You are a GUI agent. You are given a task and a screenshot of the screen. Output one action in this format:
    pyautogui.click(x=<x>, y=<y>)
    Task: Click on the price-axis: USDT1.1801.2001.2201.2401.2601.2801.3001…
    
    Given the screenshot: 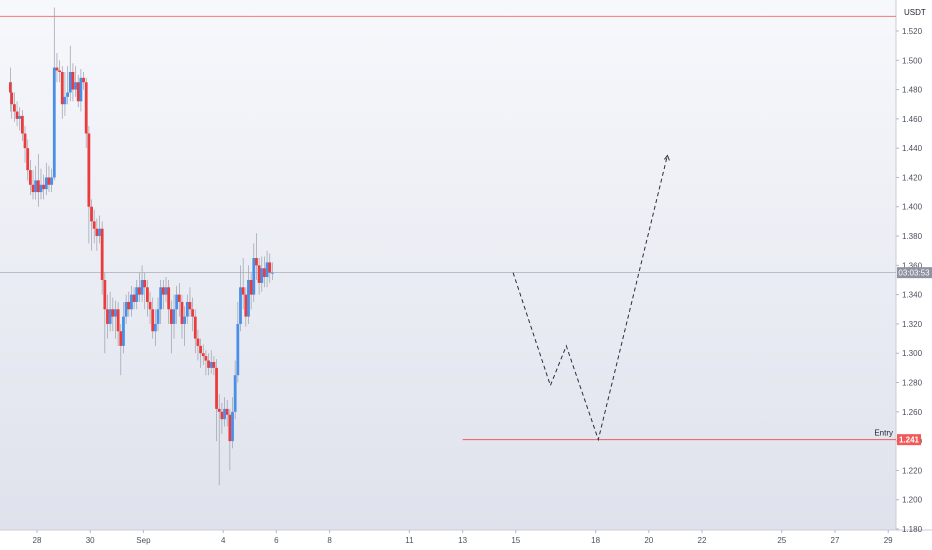 What is the action you would take?
    pyautogui.click(x=911, y=271)
    